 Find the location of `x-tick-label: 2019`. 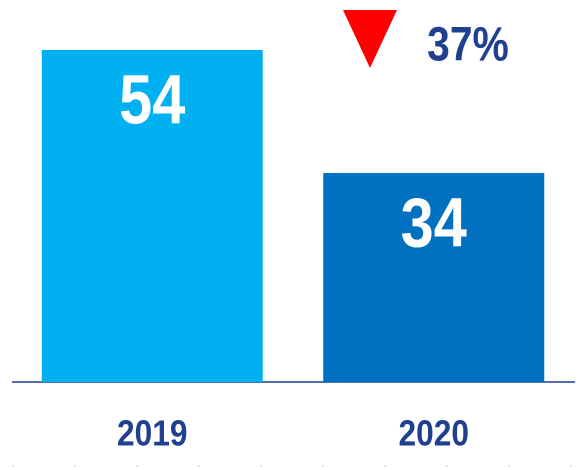

x-tick-label: 2019 is located at coordinates (152, 434).